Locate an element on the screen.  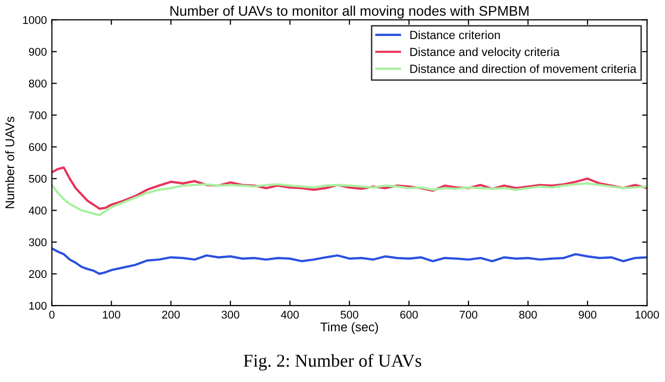
y-tick-label: 200 is located at coordinates (38, 274).